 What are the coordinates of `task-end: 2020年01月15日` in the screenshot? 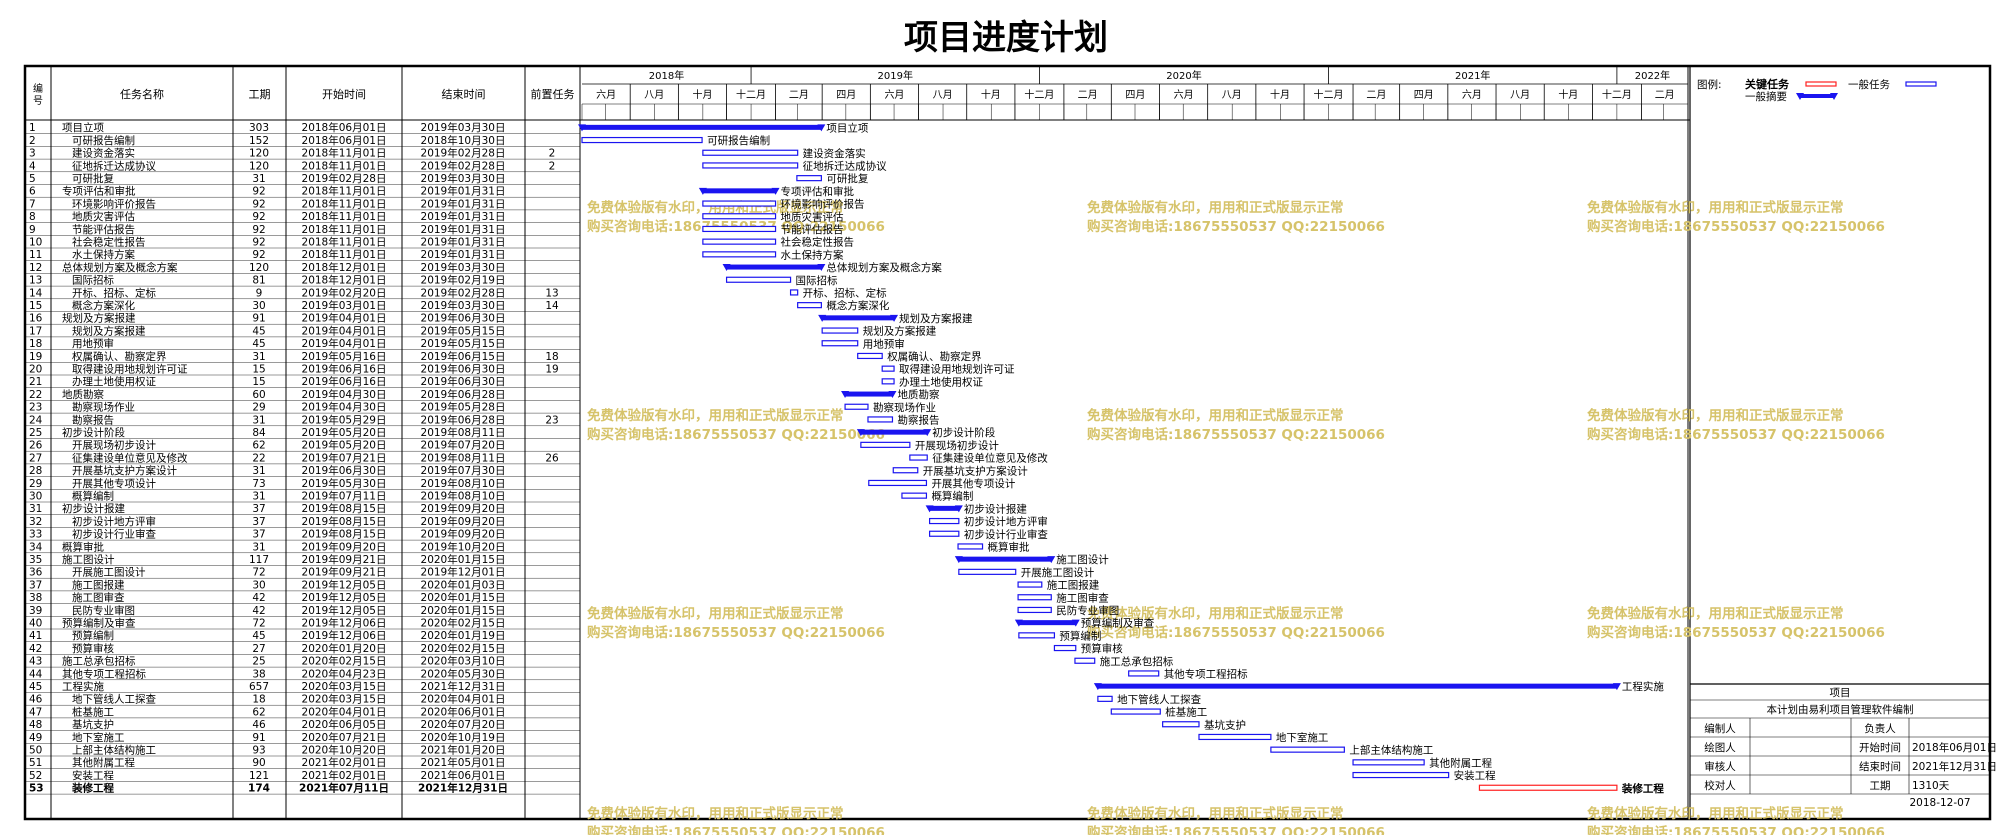 It's located at (463, 559).